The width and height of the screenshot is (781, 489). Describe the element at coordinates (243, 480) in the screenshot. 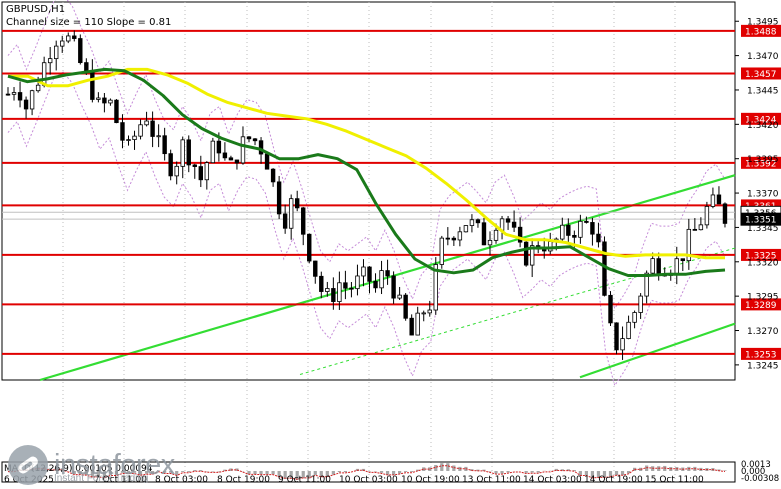

I see `time-label: 8 Oct 19:00` at that location.